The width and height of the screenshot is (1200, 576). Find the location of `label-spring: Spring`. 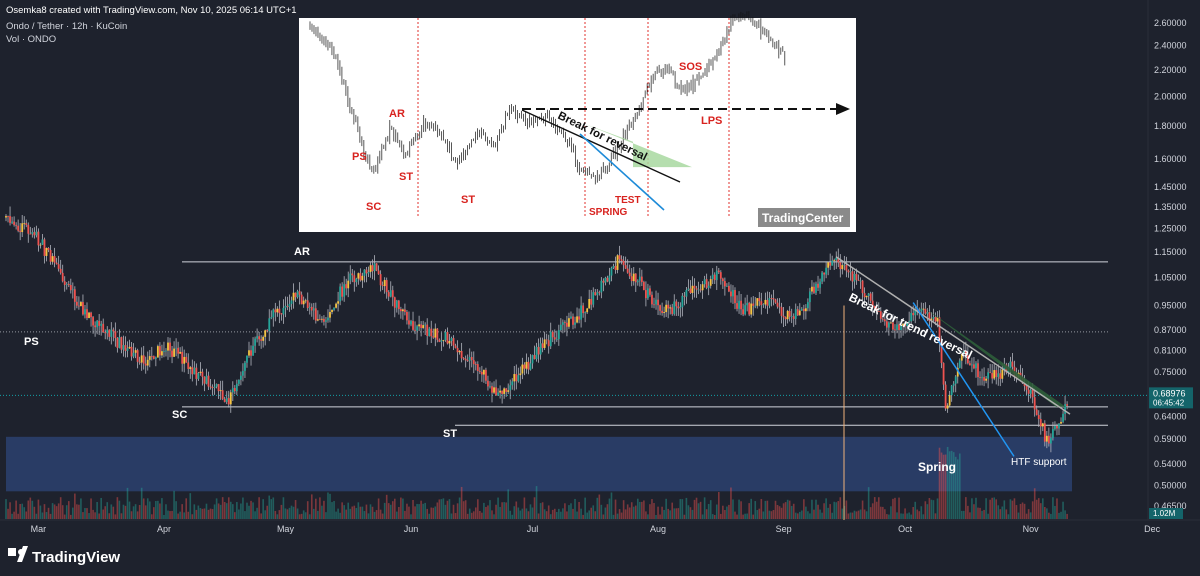

label-spring: Spring is located at coordinates (937, 467).